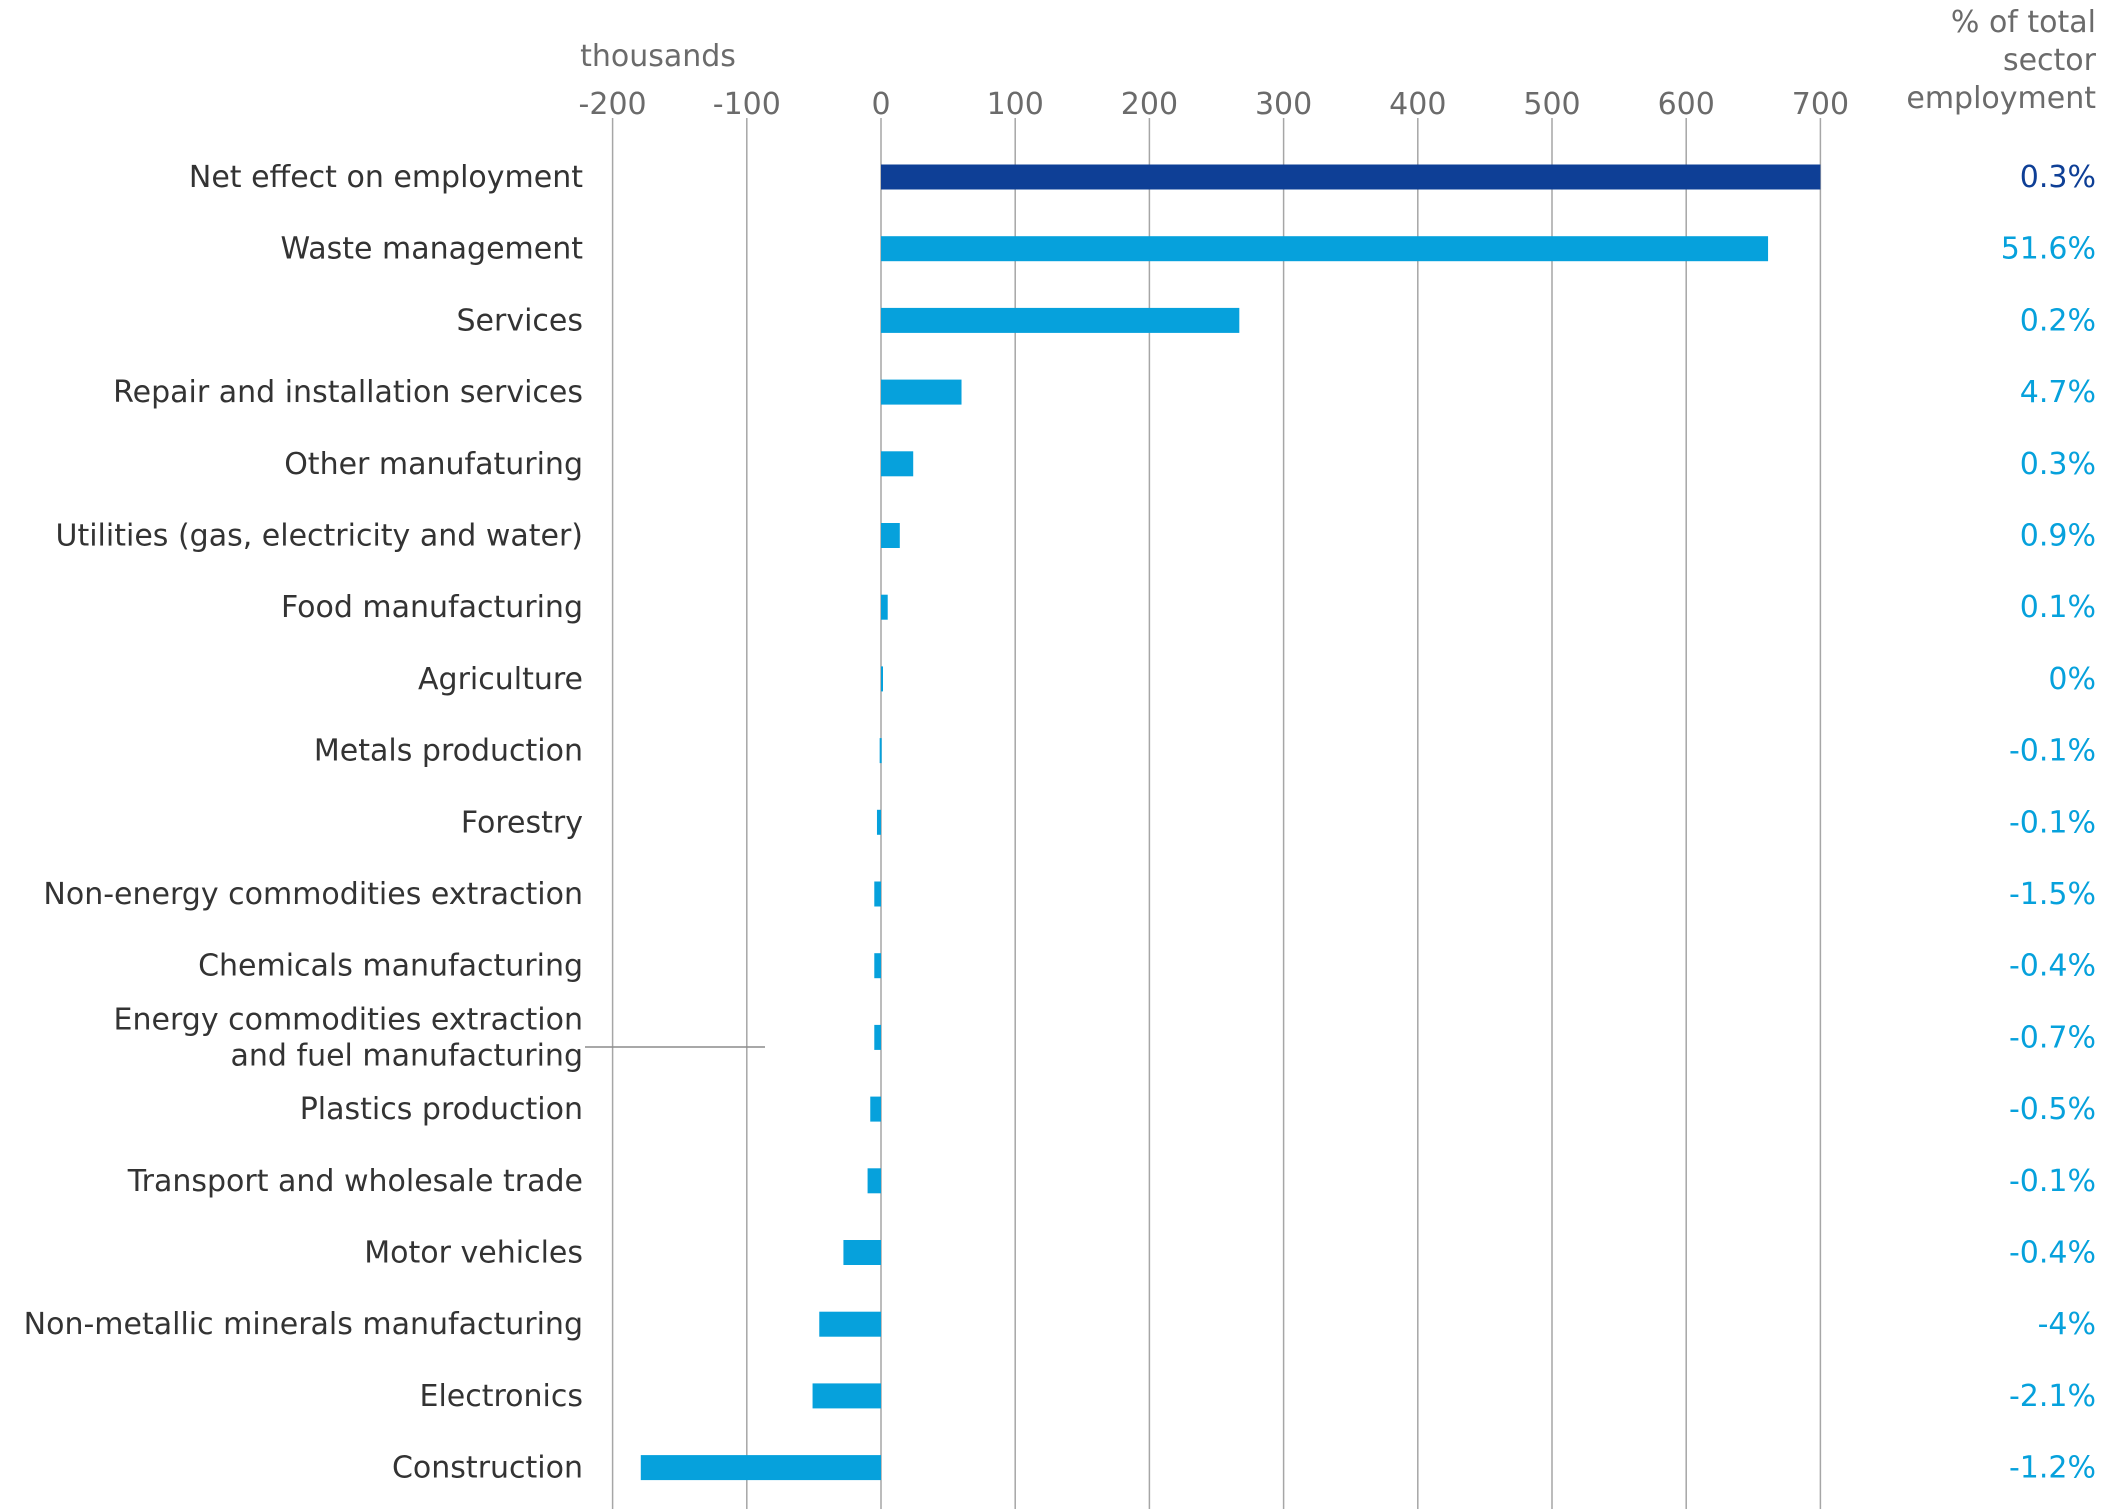 The height and width of the screenshot is (1509, 2112). Describe the element at coordinates (2052, 1109) in the screenshot. I see `pct-label: -0.5%` at that location.